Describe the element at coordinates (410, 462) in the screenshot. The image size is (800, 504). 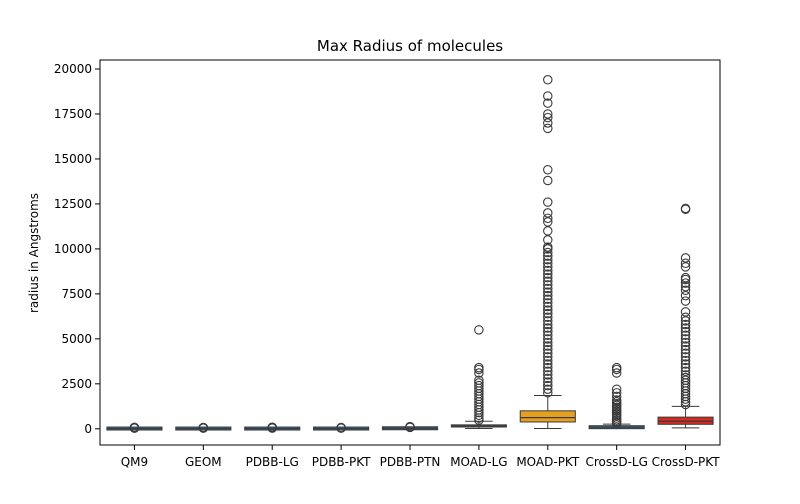
I see `x-tick-label: PDBB-PTN` at that location.